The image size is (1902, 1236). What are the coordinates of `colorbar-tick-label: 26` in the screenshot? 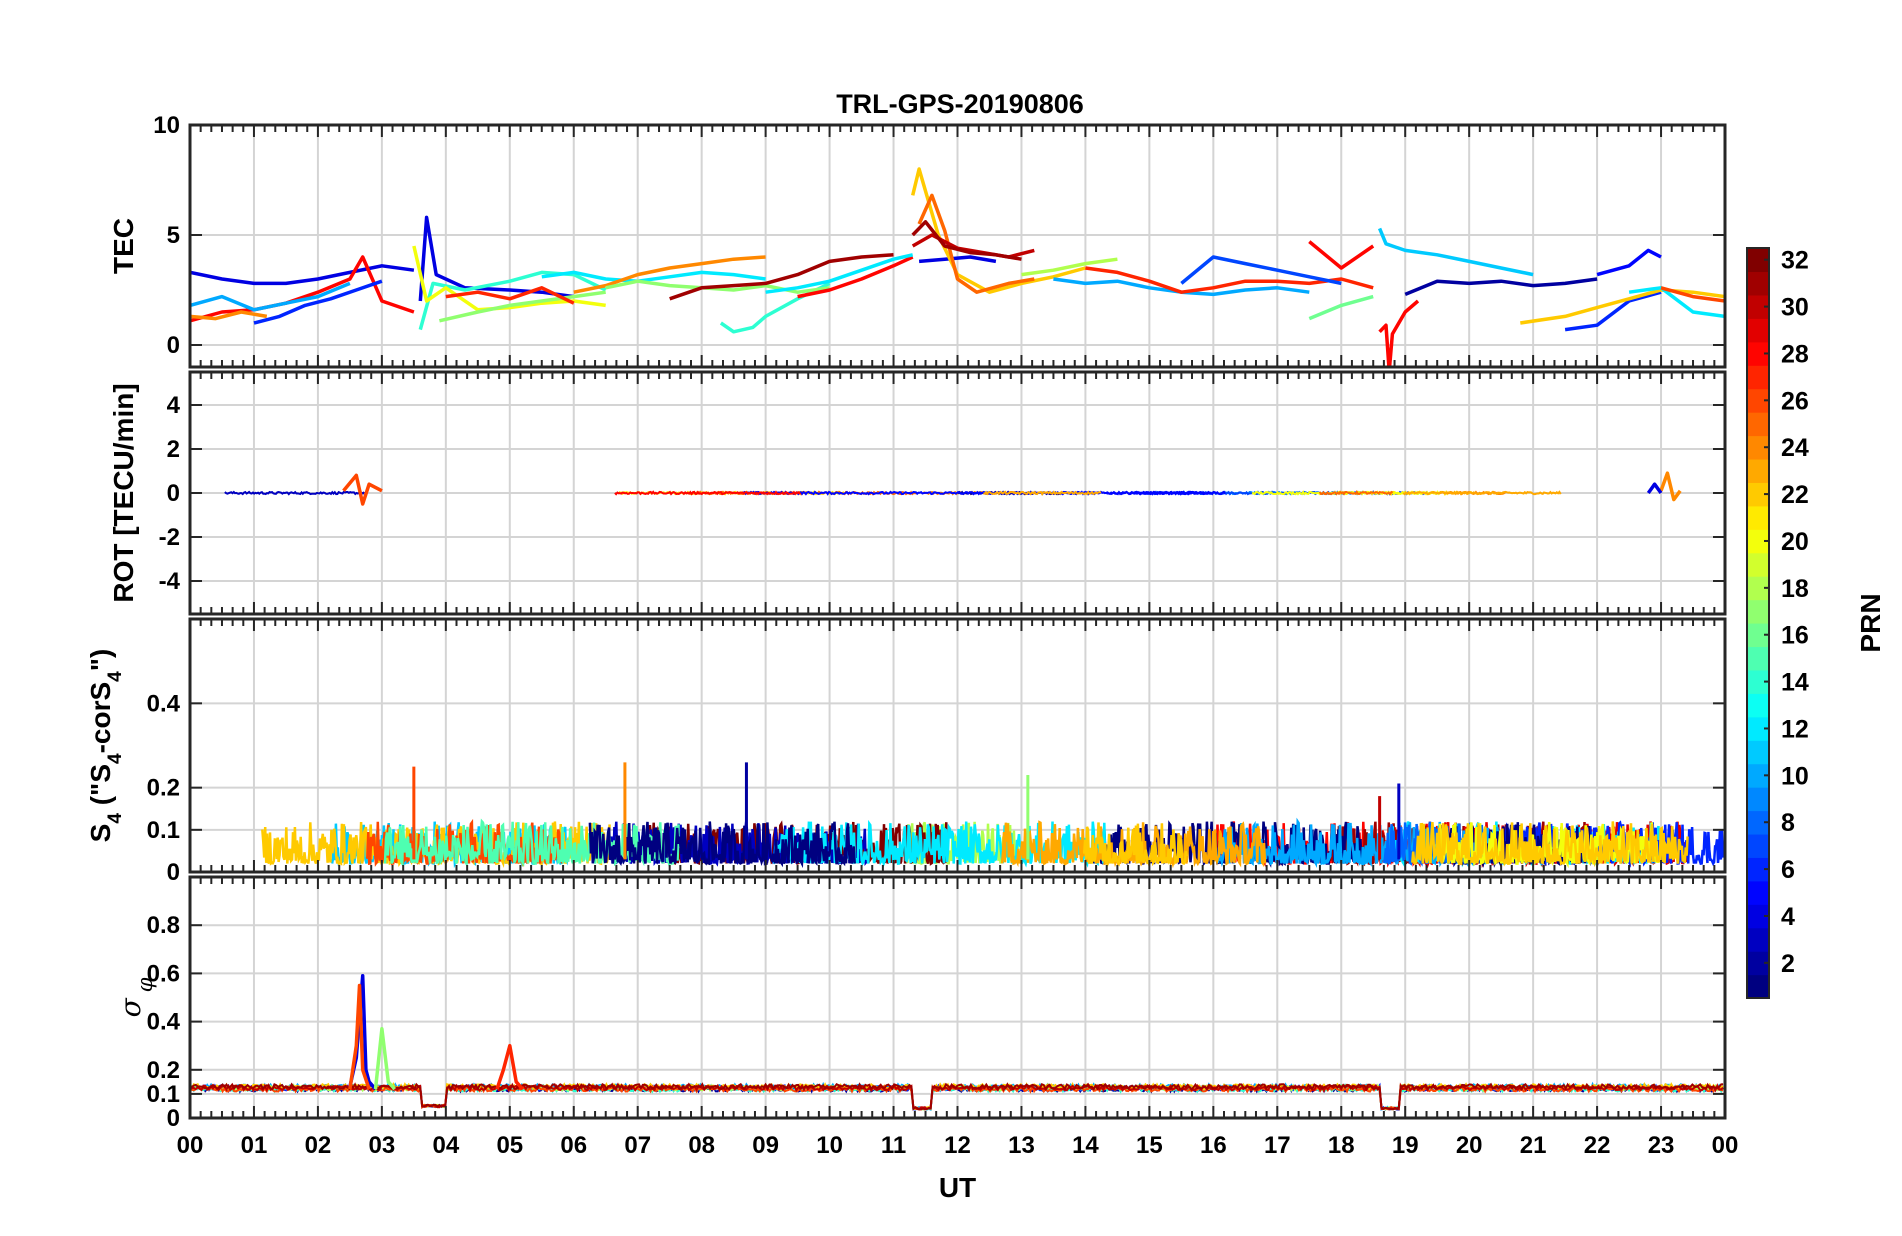 It's located at (1795, 401).